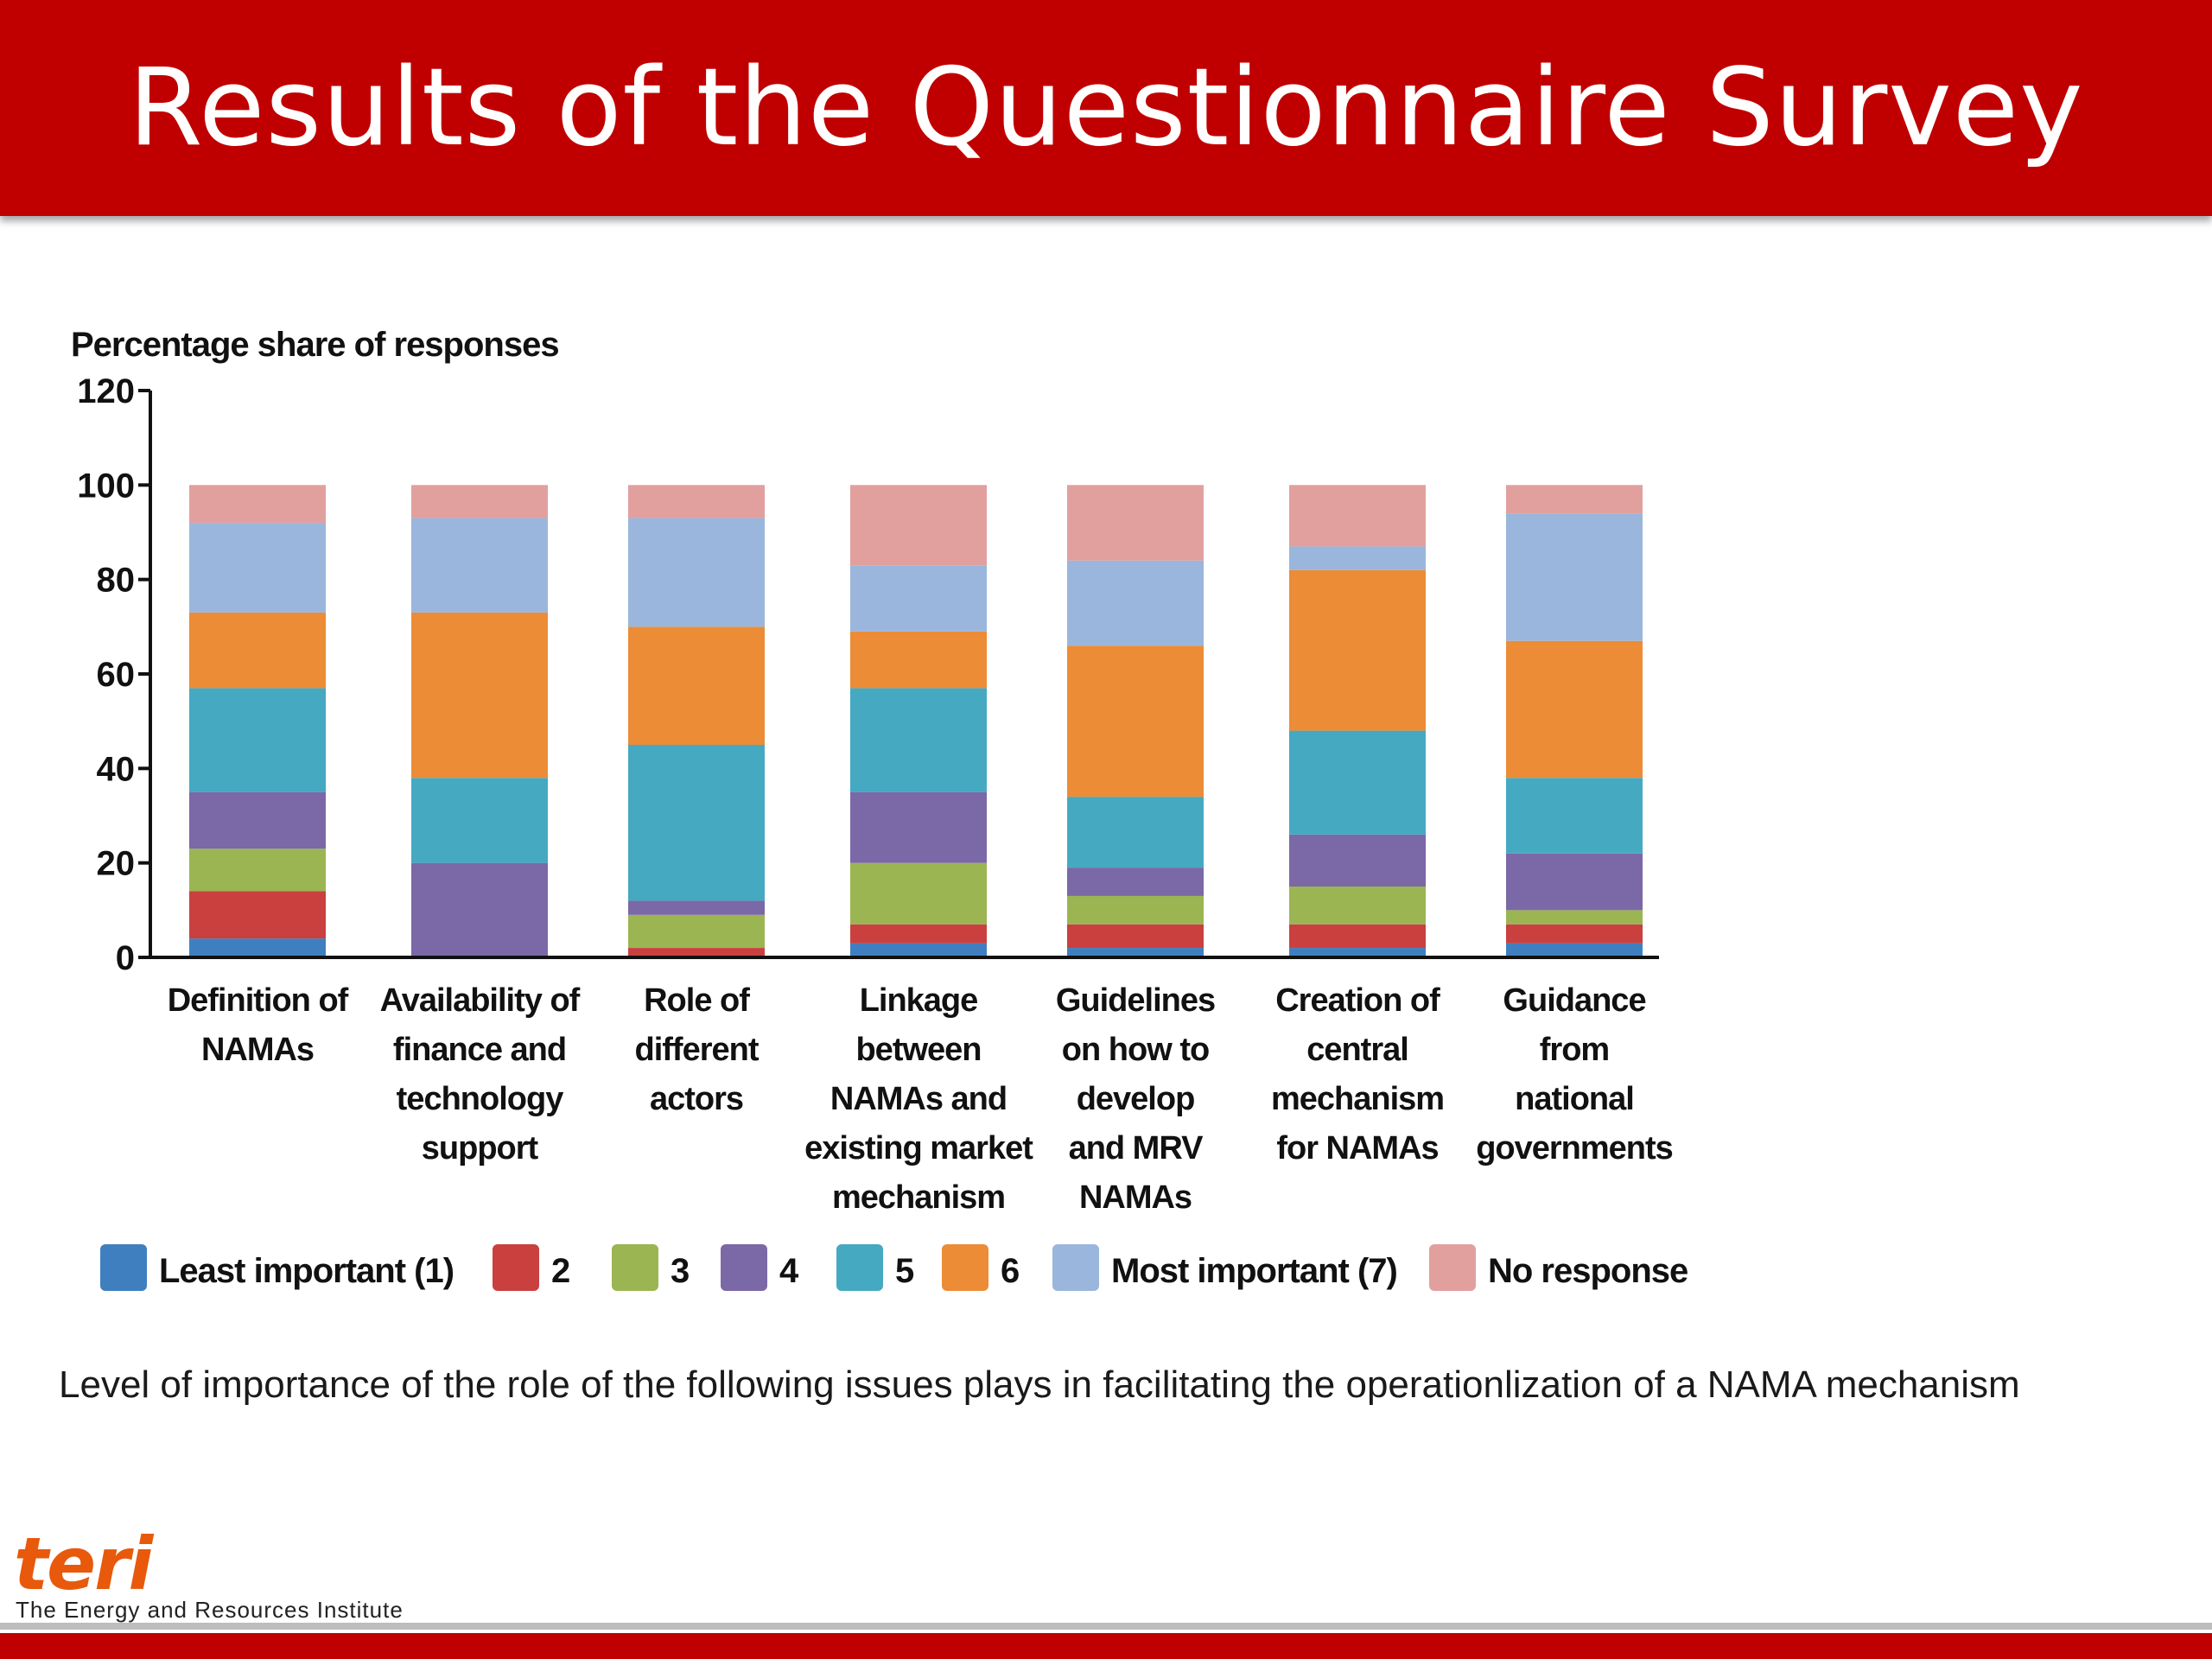  I want to click on y-tick-label: 20, so click(116, 864).